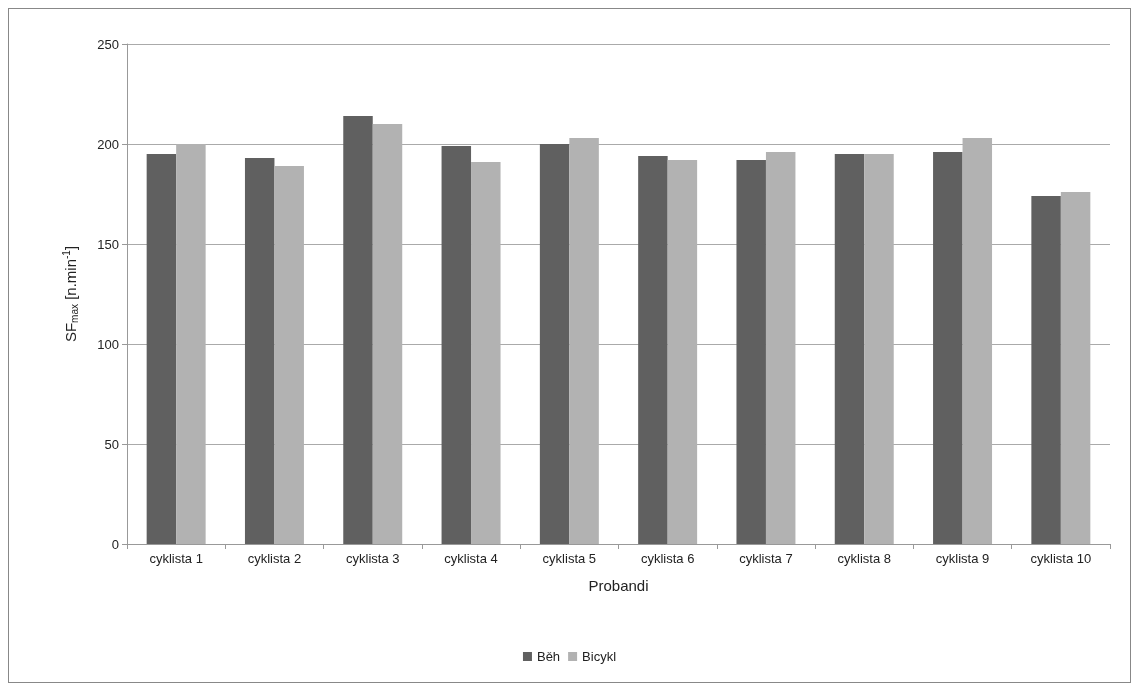 Image resolution: width=1139 pixels, height=691 pixels. I want to click on y-tick-label: 100, so click(108, 344).